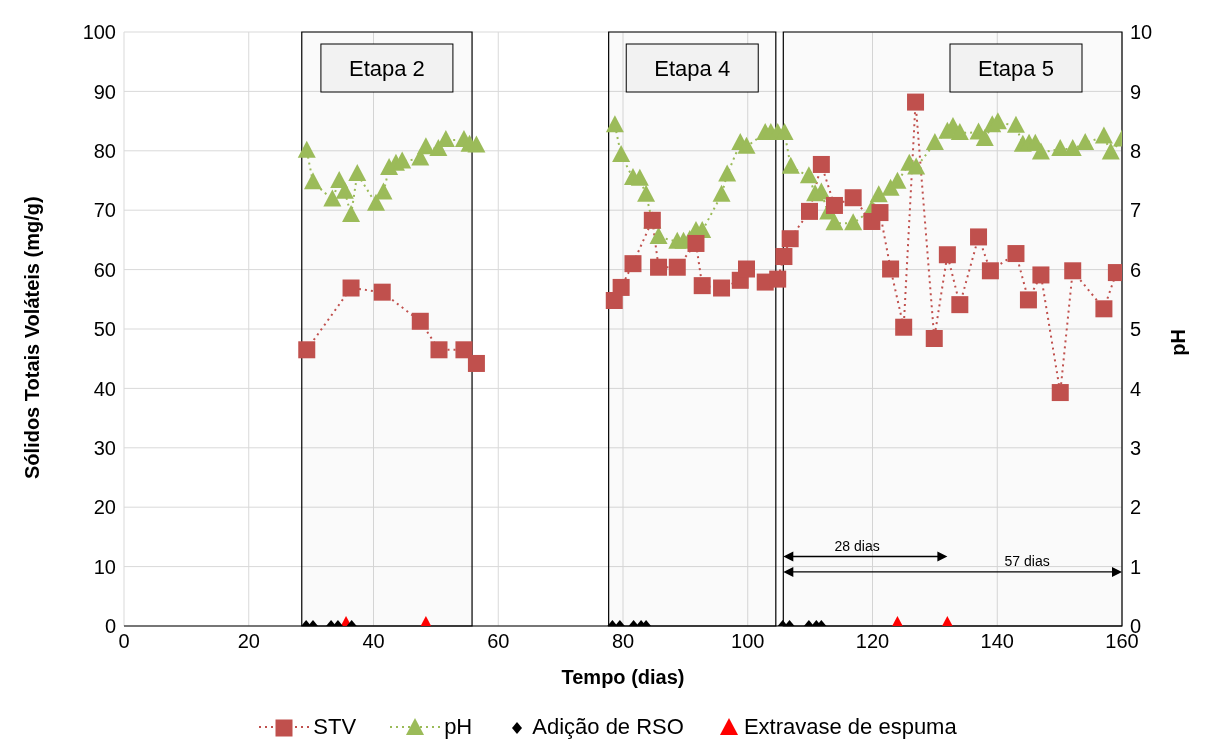 This screenshot has height=755, width=1218. What do you see at coordinates (692, 68) in the screenshot?
I see `band-label: Etapa 4` at bounding box center [692, 68].